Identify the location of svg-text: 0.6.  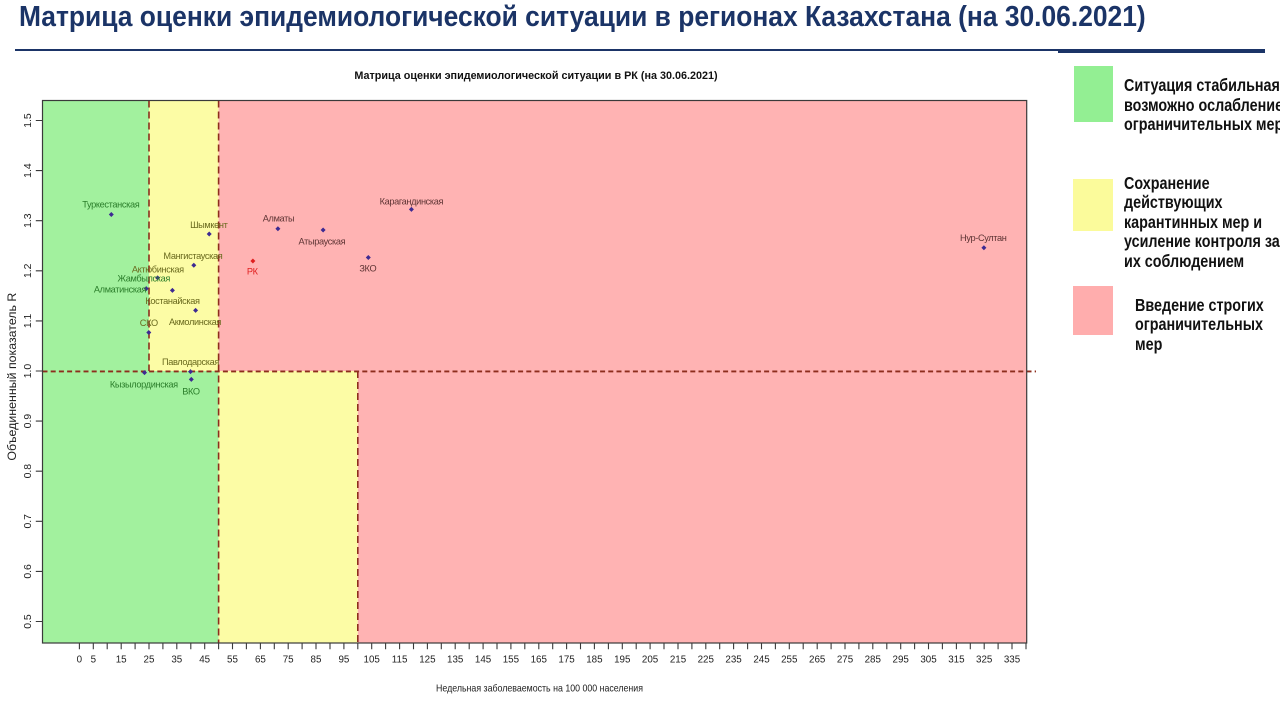
(28, 571).